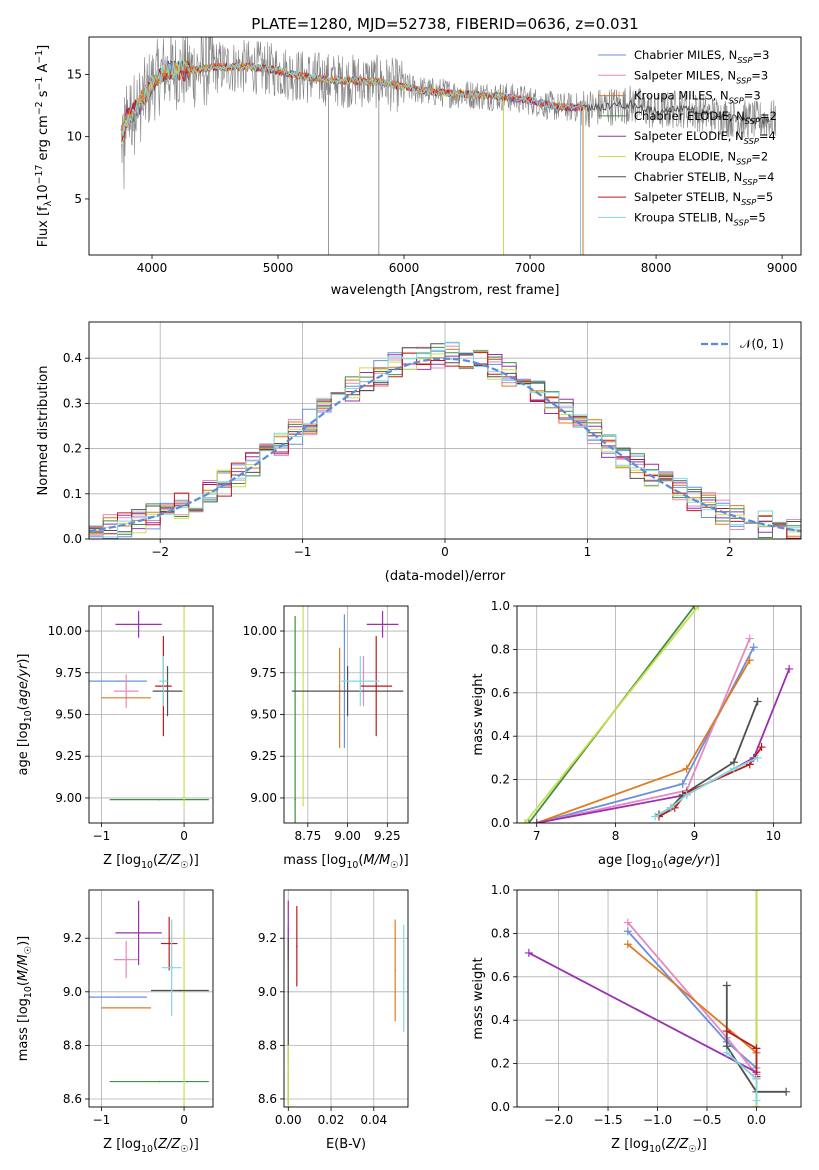 This screenshot has width=819, height=1170. Describe the element at coordinates (138, 624) in the screenshot. I see `age_vs_z-point-salpeter_elodie` at that location.